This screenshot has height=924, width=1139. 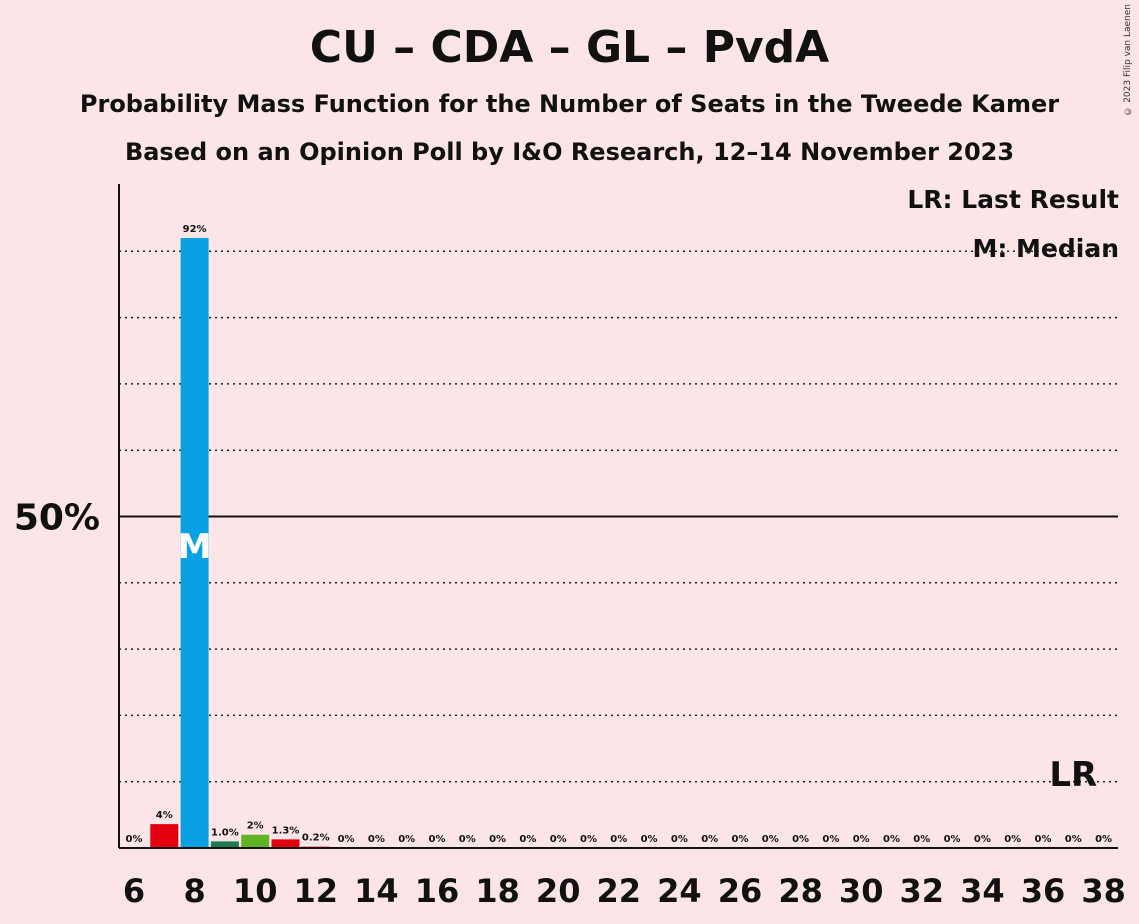 What do you see at coordinates (830, 839) in the screenshot?
I see `bar-label-29: 0%` at bounding box center [830, 839].